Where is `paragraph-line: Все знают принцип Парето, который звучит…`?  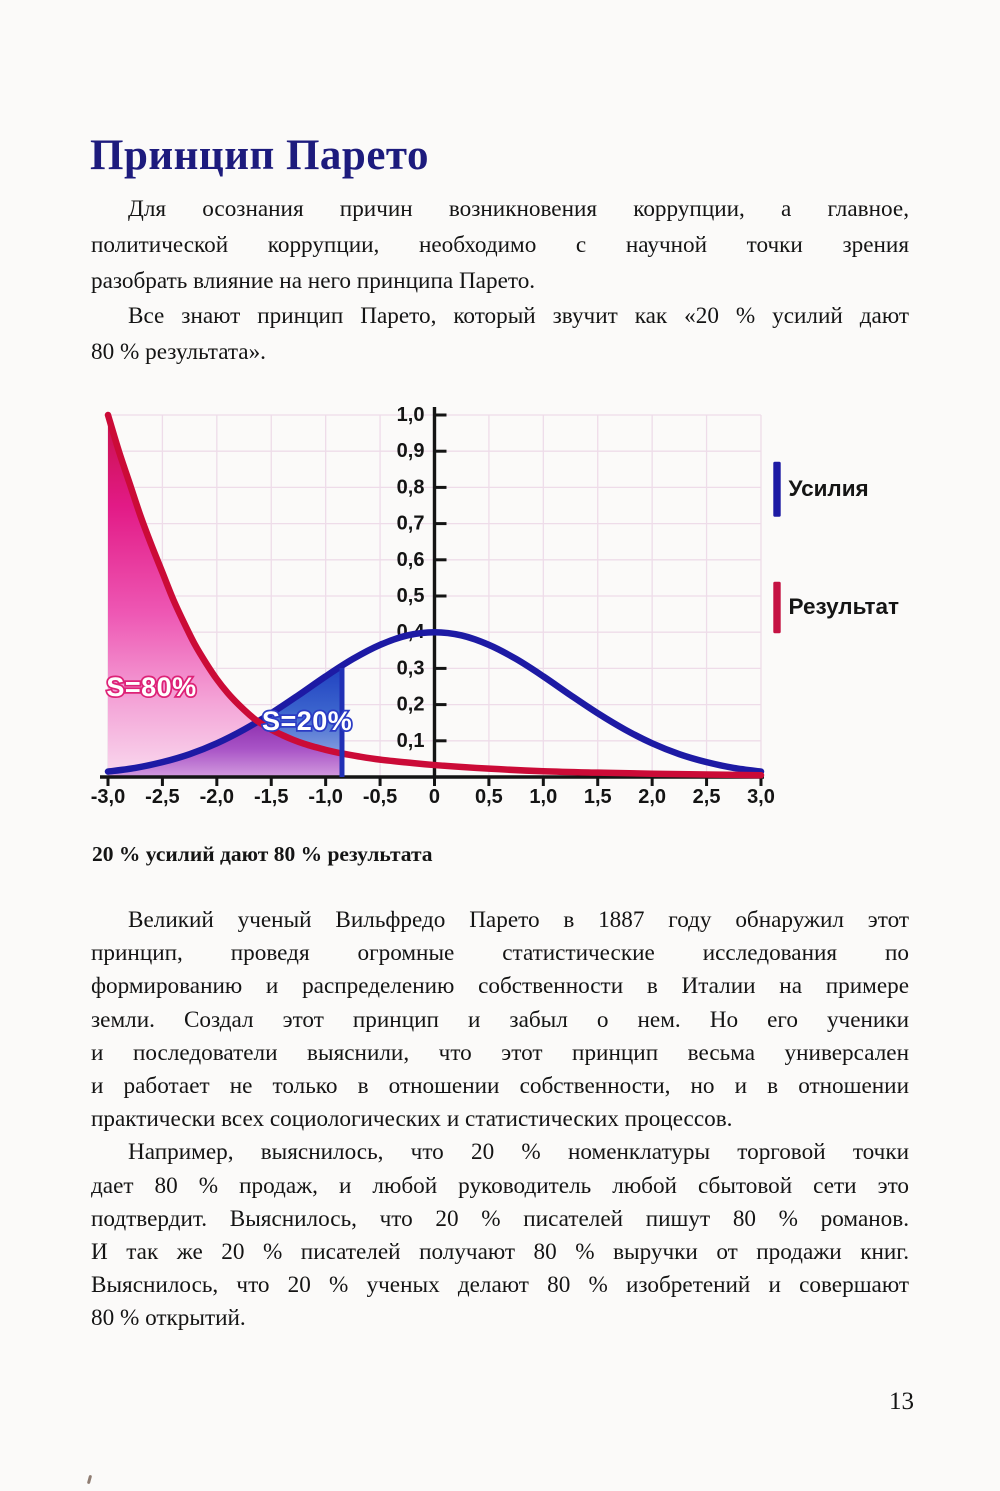 paragraph-line: Все знают принцип Парето, который звучит… is located at coordinates (518, 316).